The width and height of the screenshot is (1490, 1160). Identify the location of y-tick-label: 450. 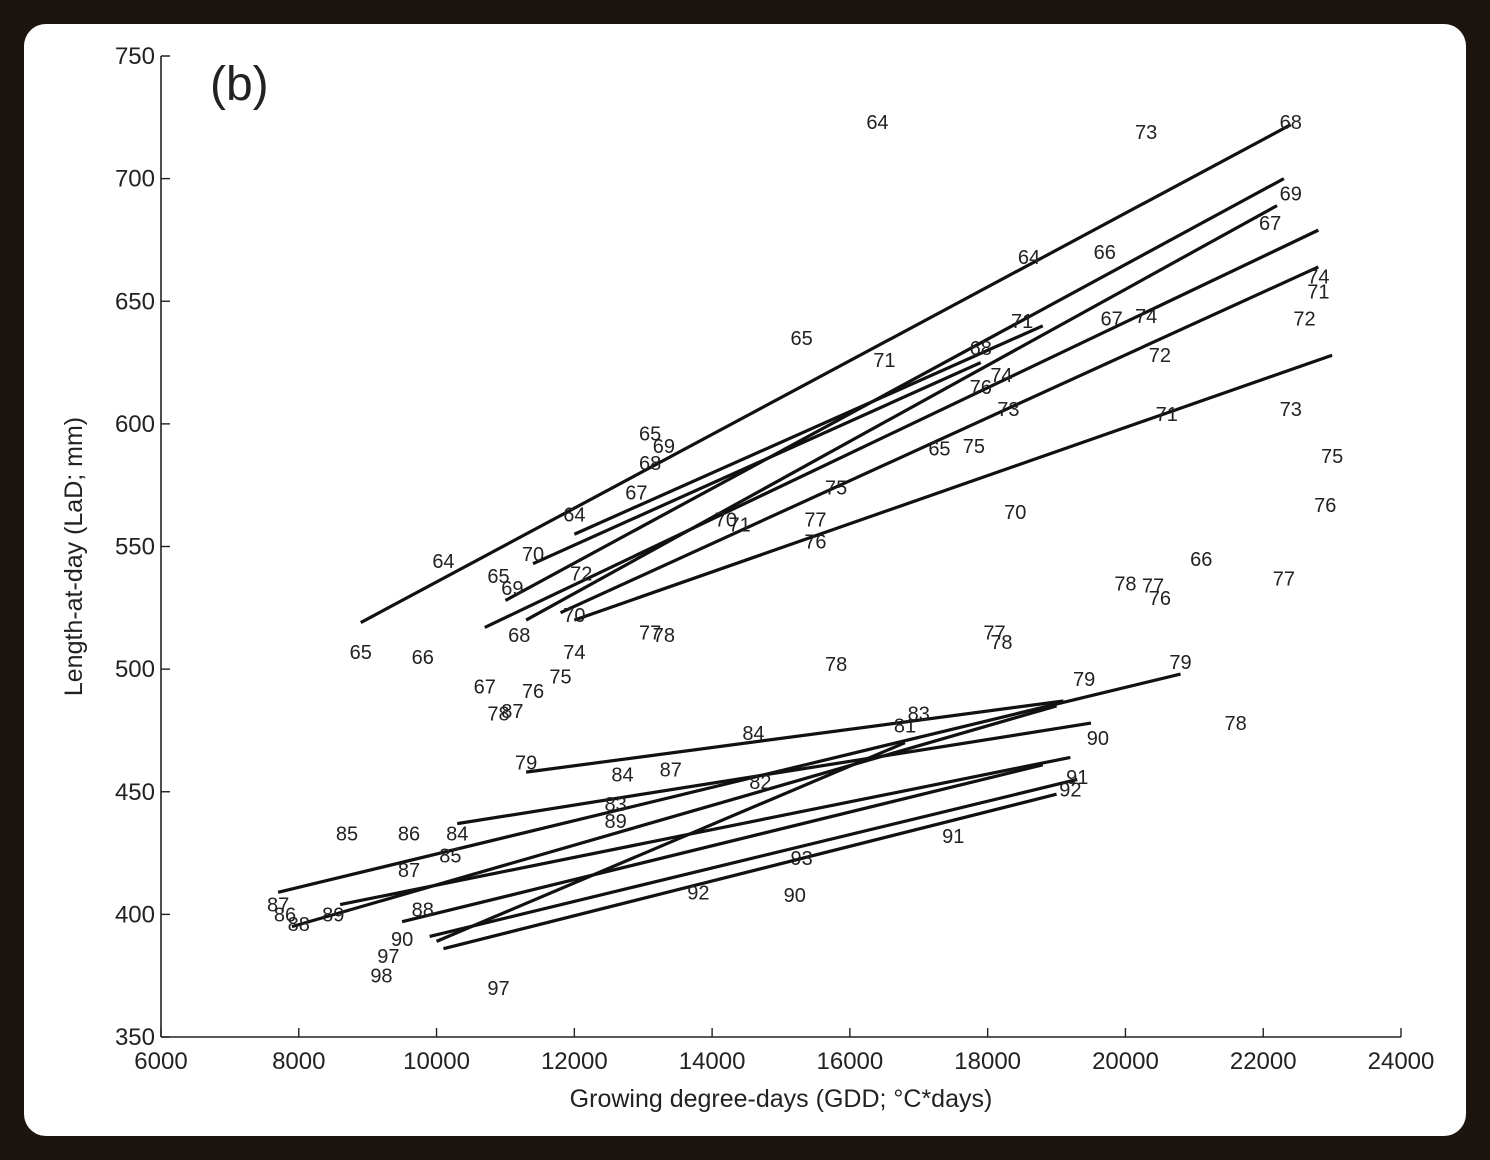
(135, 792).